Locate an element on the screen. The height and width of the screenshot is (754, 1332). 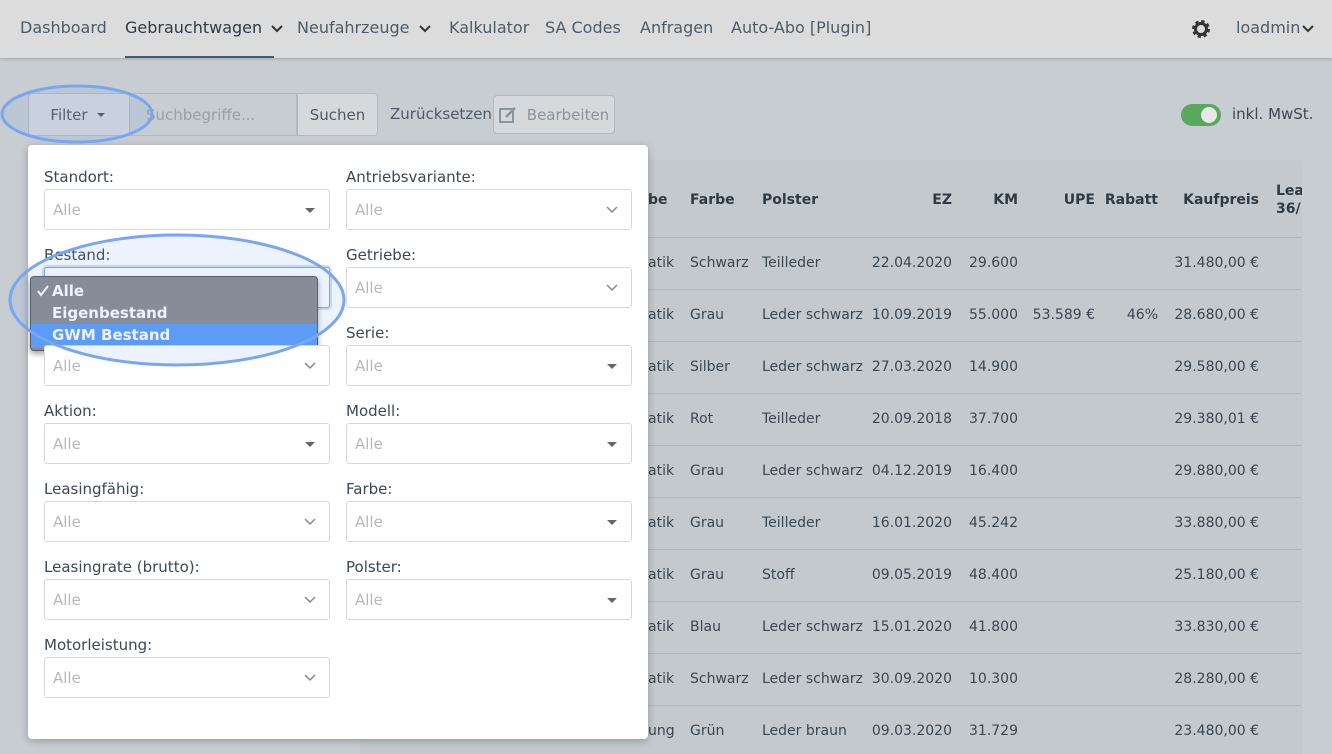
table-cell: 28.680,00 € is located at coordinates (1216, 315).